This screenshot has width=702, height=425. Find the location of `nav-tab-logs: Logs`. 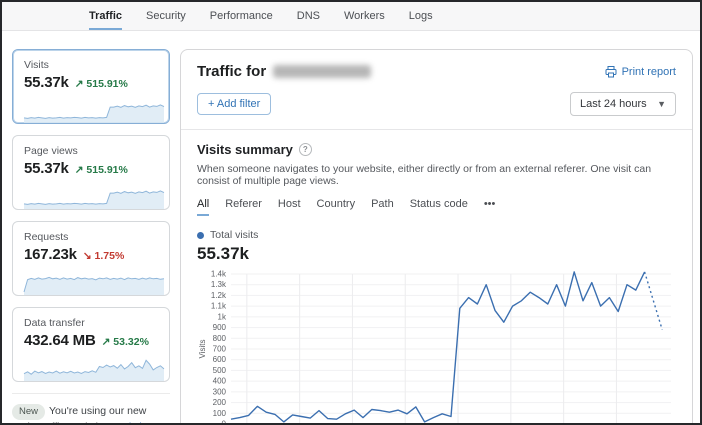

nav-tab-logs: Logs is located at coordinates (420, 16).